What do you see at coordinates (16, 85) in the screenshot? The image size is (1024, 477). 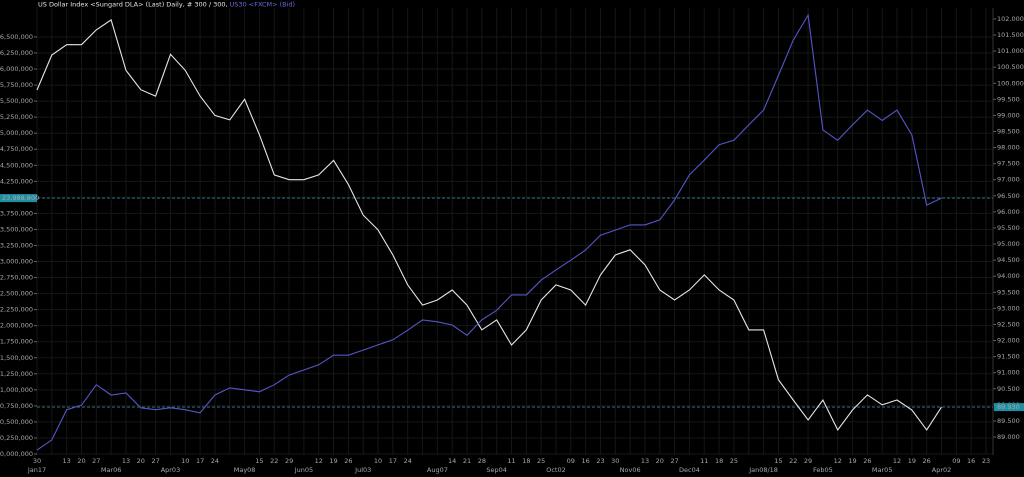 I see `y-tick-label: 25,750,000` at bounding box center [16, 85].